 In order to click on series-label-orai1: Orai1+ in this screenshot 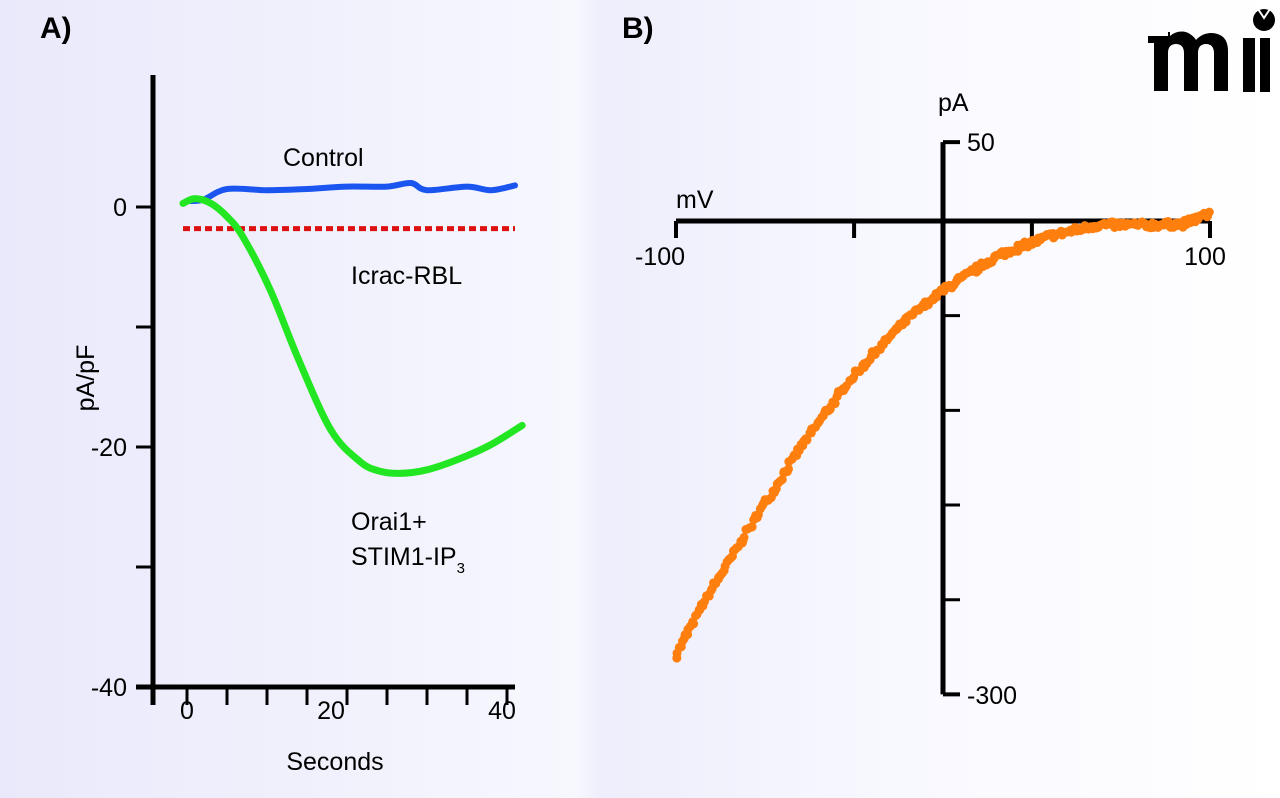, I will do `click(389, 522)`.